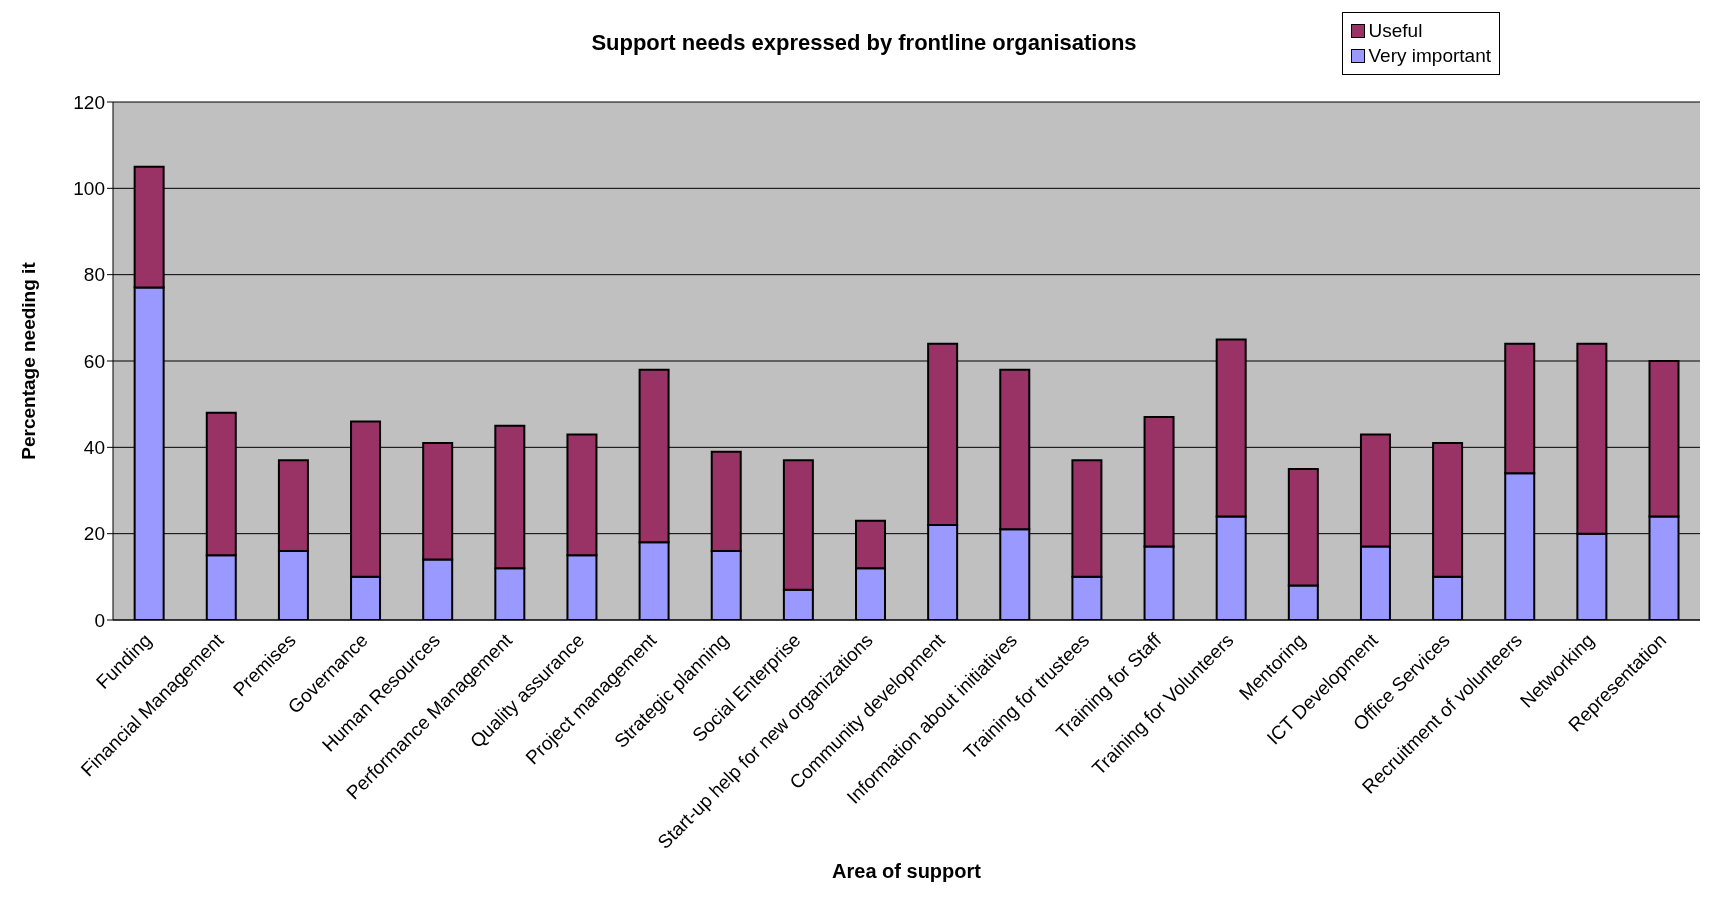  Describe the element at coordinates (28, 360) in the screenshot. I see `y-axis-title: Percentage needing it` at that location.